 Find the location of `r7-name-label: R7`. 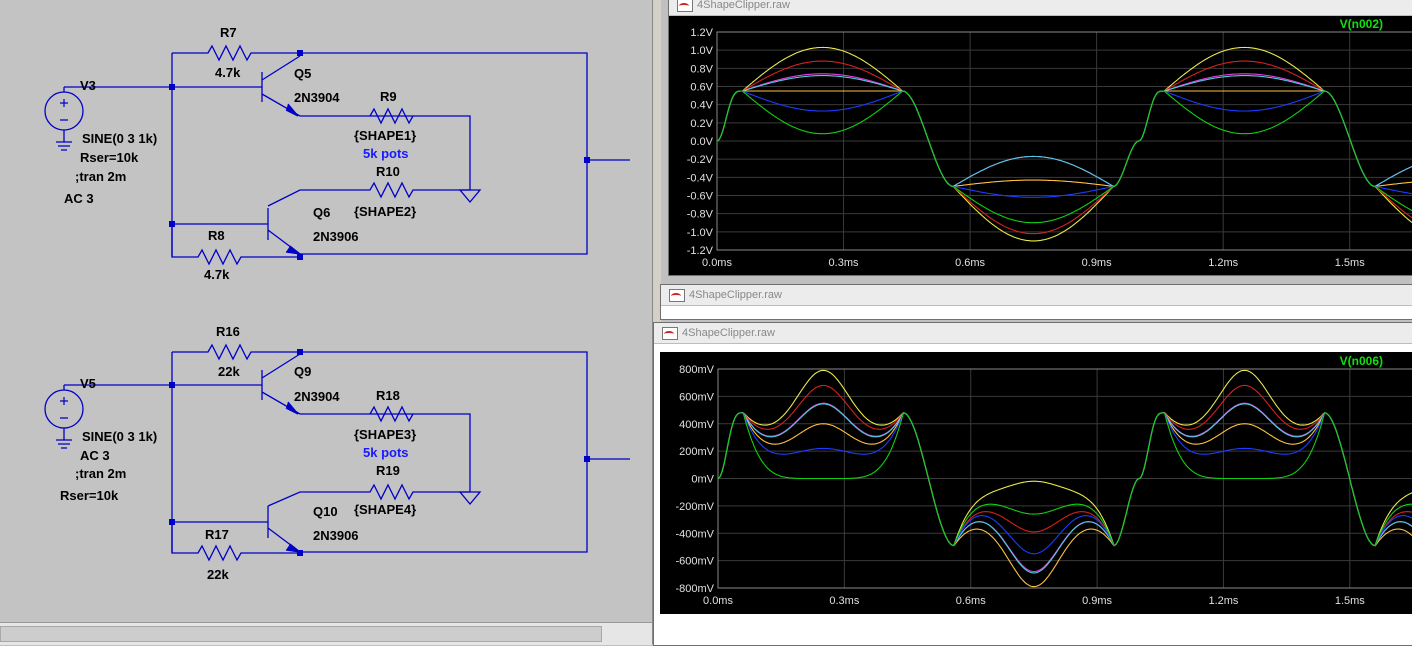

r7-name-label: R7 is located at coordinates (228, 32).